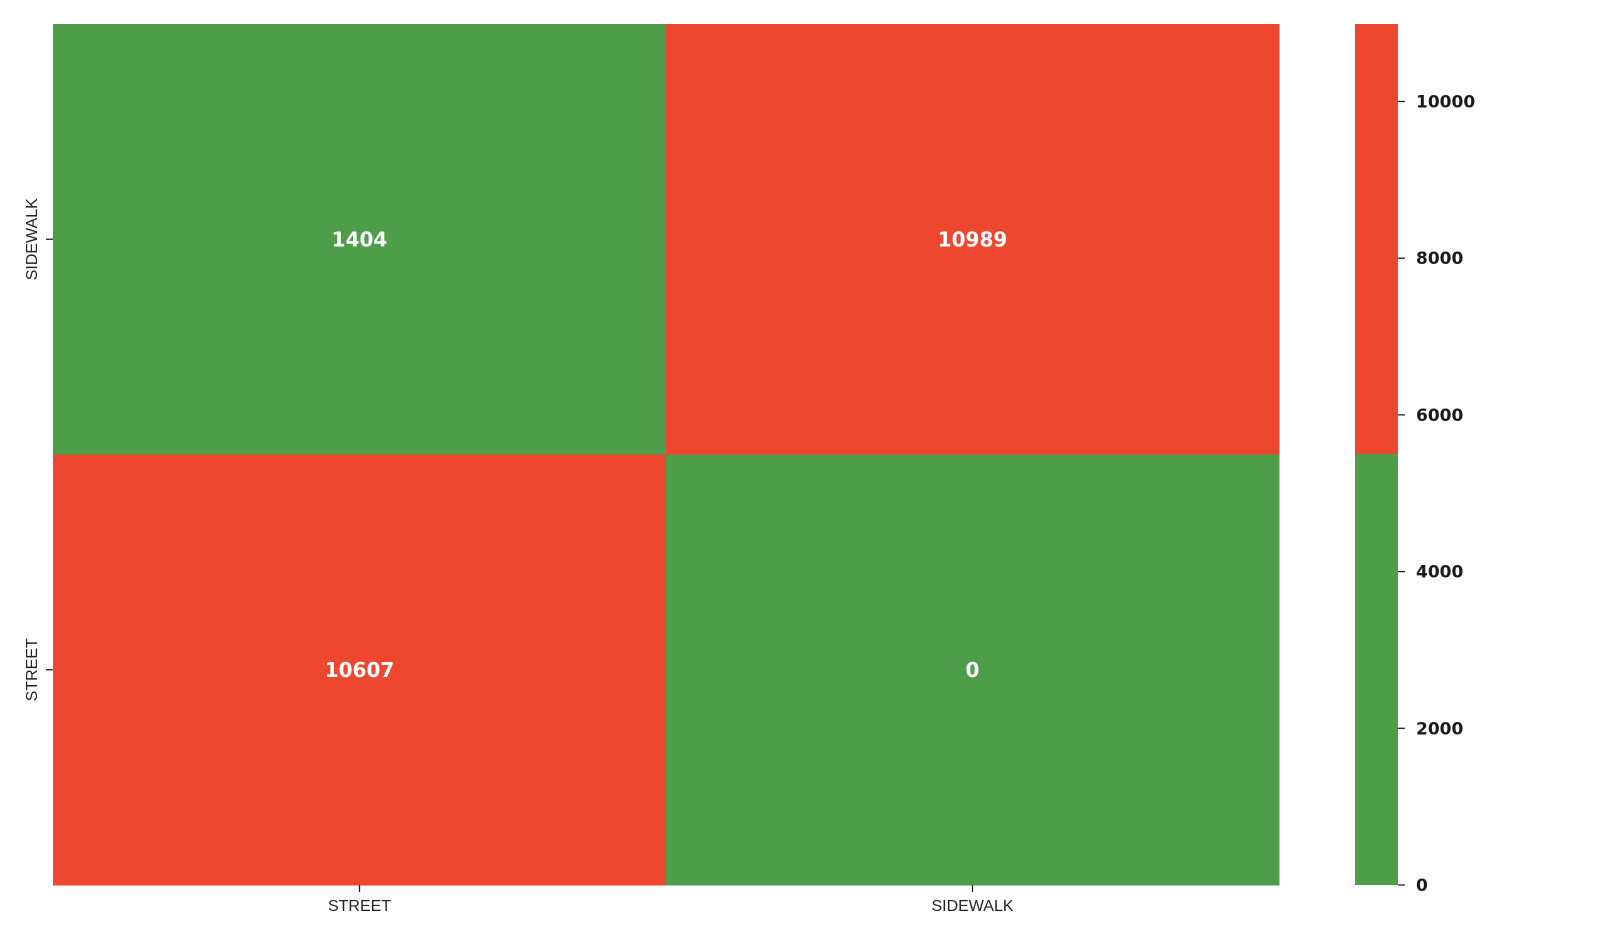 The height and width of the screenshot is (933, 1600). I want to click on colorbar-tick-label: 8000, so click(1439, 259).